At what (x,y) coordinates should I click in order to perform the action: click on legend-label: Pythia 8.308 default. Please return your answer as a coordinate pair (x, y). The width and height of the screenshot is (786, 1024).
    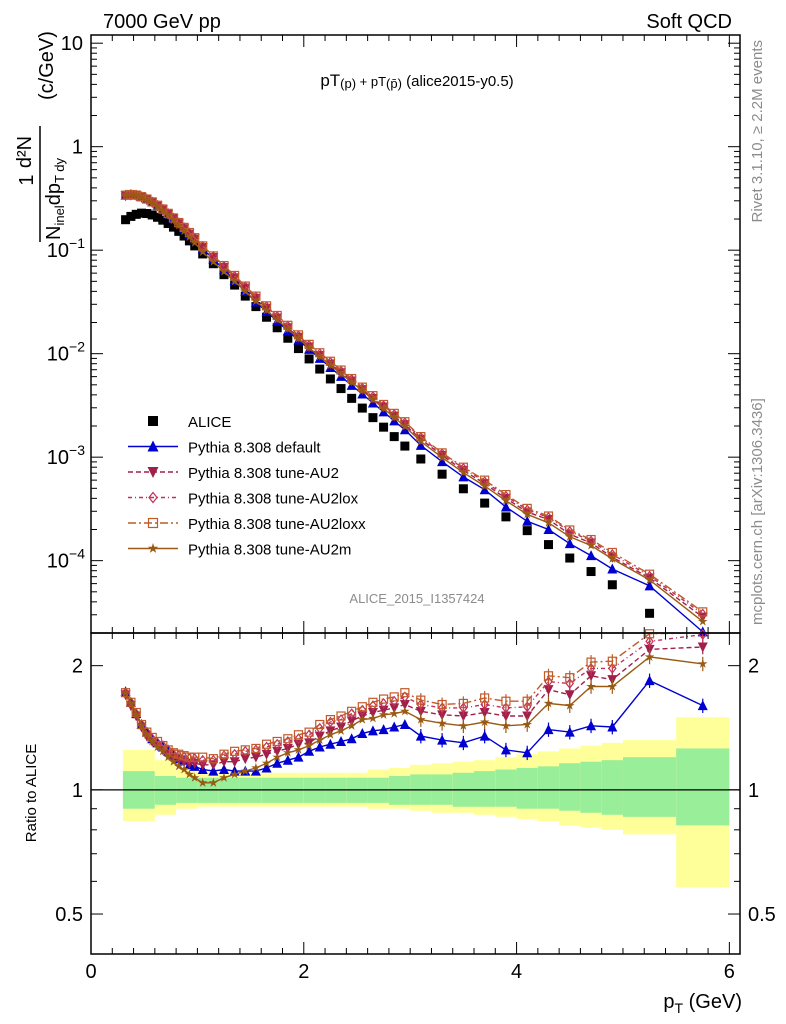
    Looking at the image, I should click on (254, 448).